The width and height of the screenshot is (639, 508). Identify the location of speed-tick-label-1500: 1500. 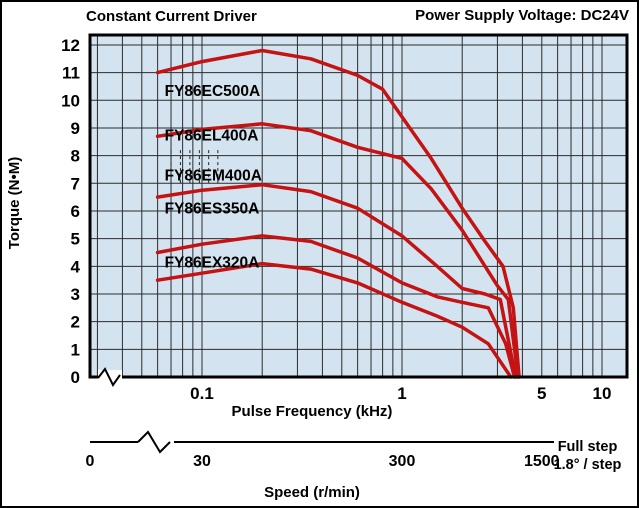
(542, 461).